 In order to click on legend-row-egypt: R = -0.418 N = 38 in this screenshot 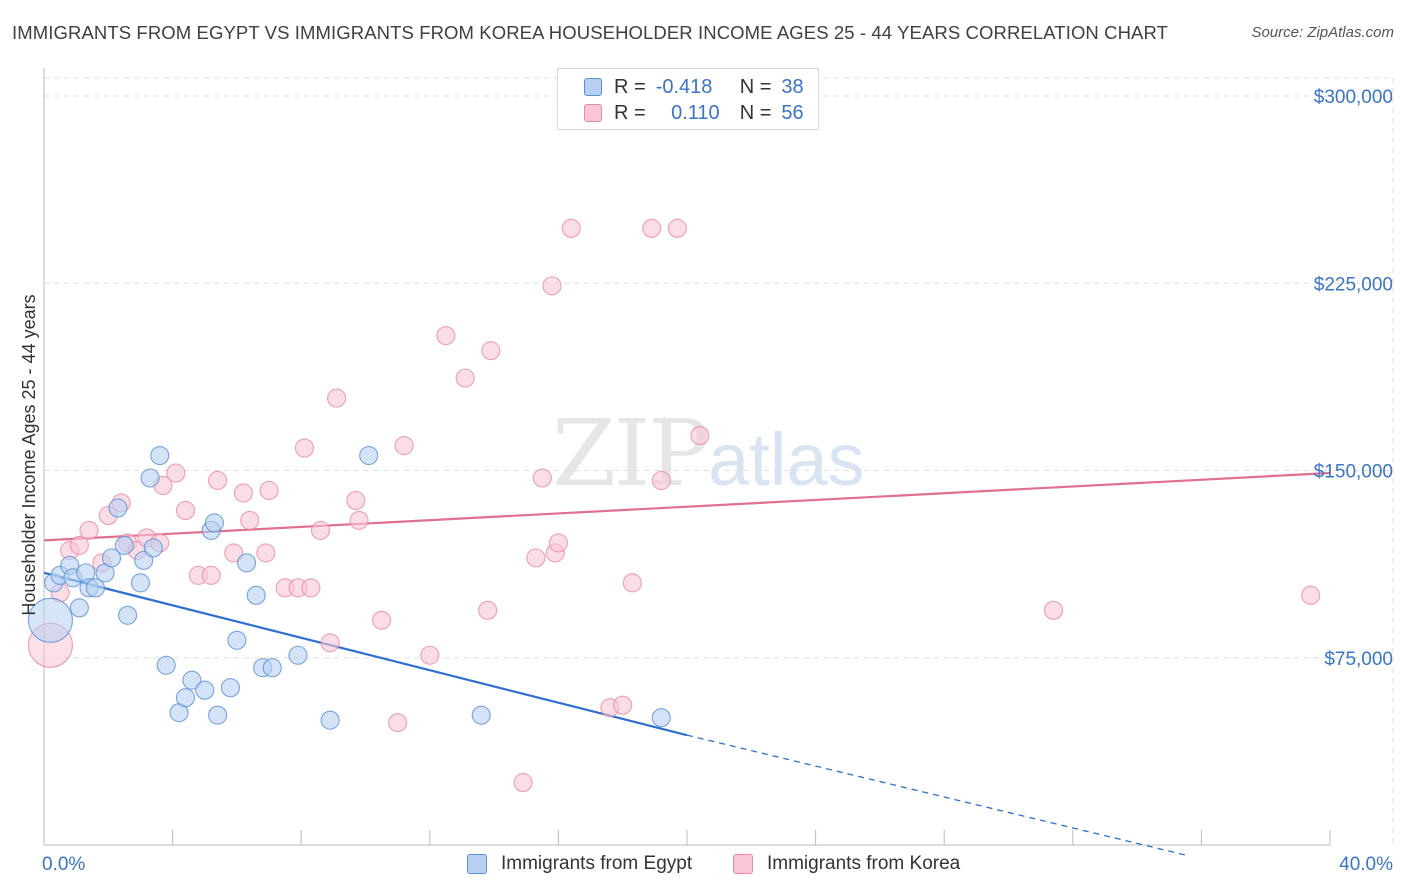, I will do `click(694, 87)`.